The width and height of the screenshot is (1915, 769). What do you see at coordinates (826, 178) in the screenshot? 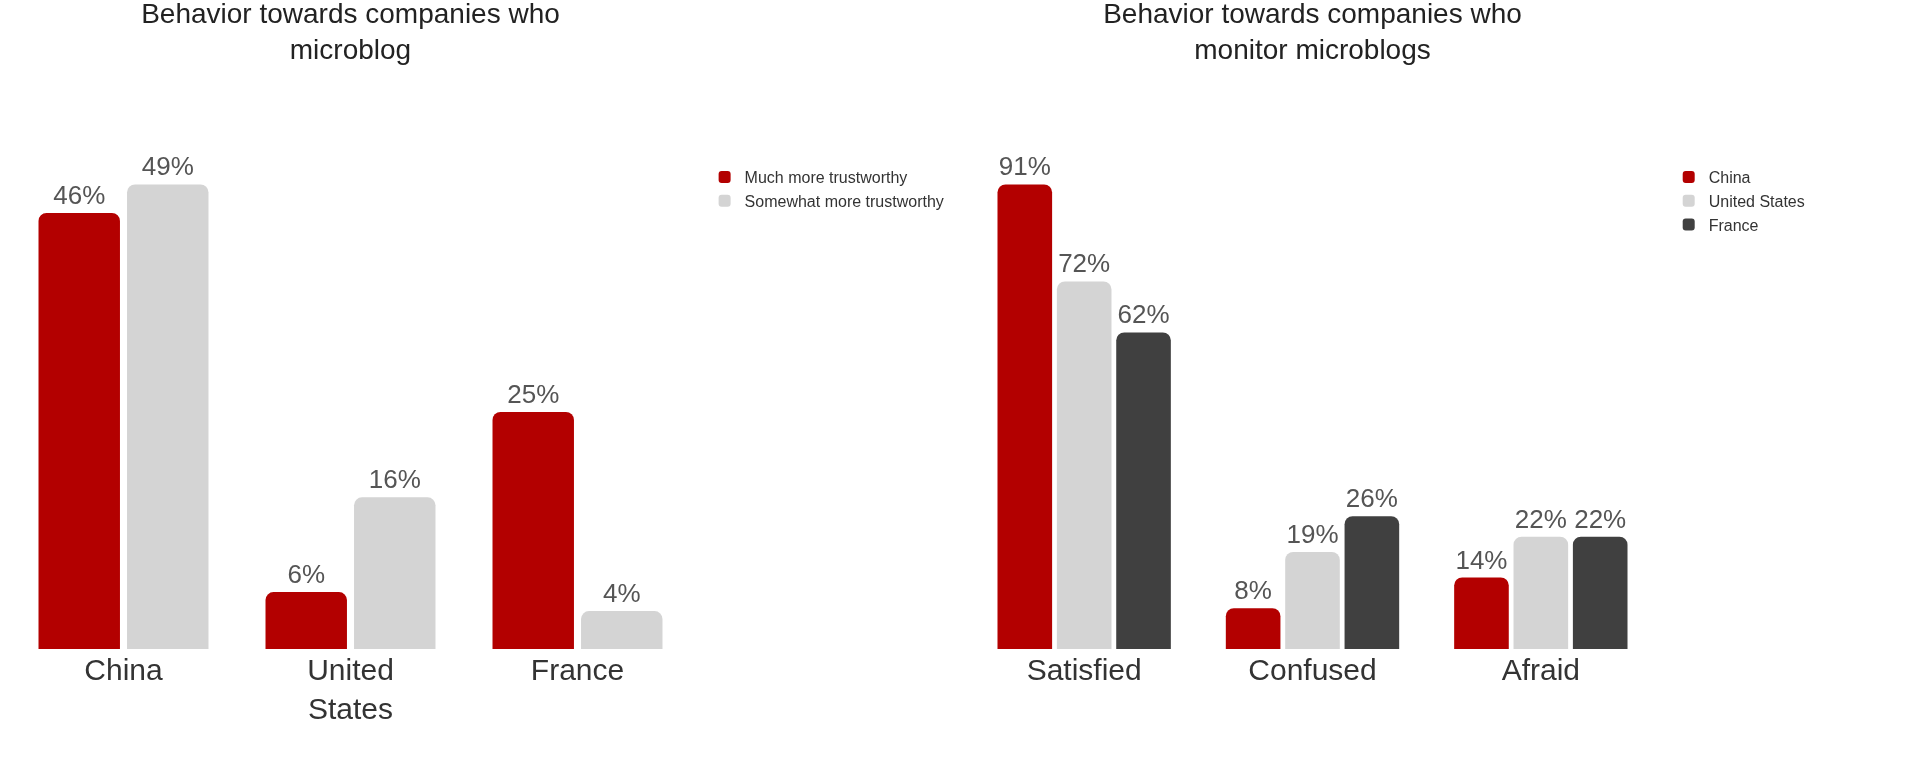
I see `legend-label: Much more trustworthy` at bounding box center [826, 178].